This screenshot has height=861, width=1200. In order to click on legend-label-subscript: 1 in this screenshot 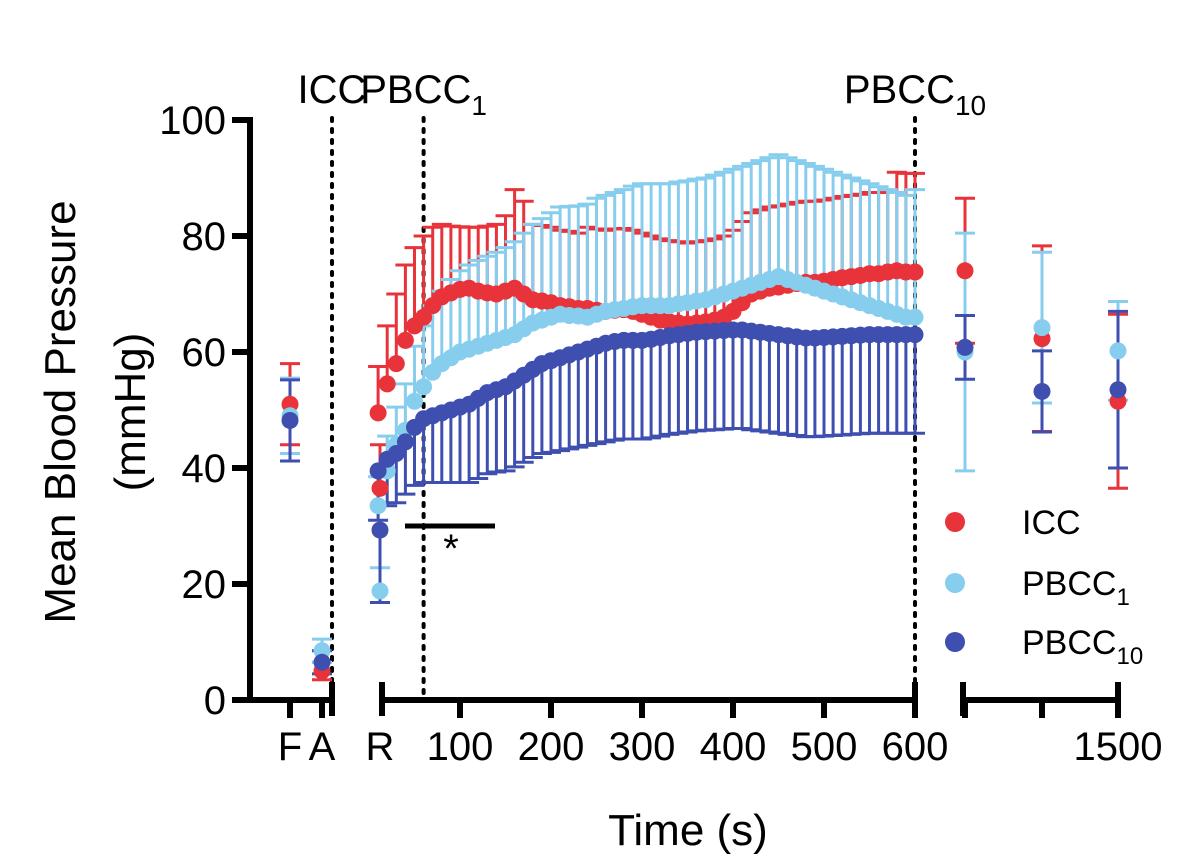, I will do `click(1122, 597)`.